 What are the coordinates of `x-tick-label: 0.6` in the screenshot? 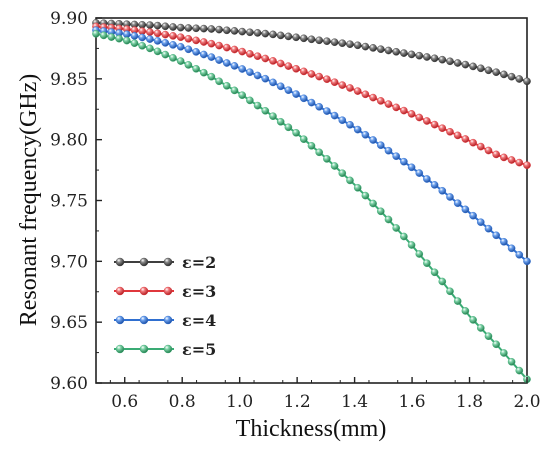 It's located at (124, 402).